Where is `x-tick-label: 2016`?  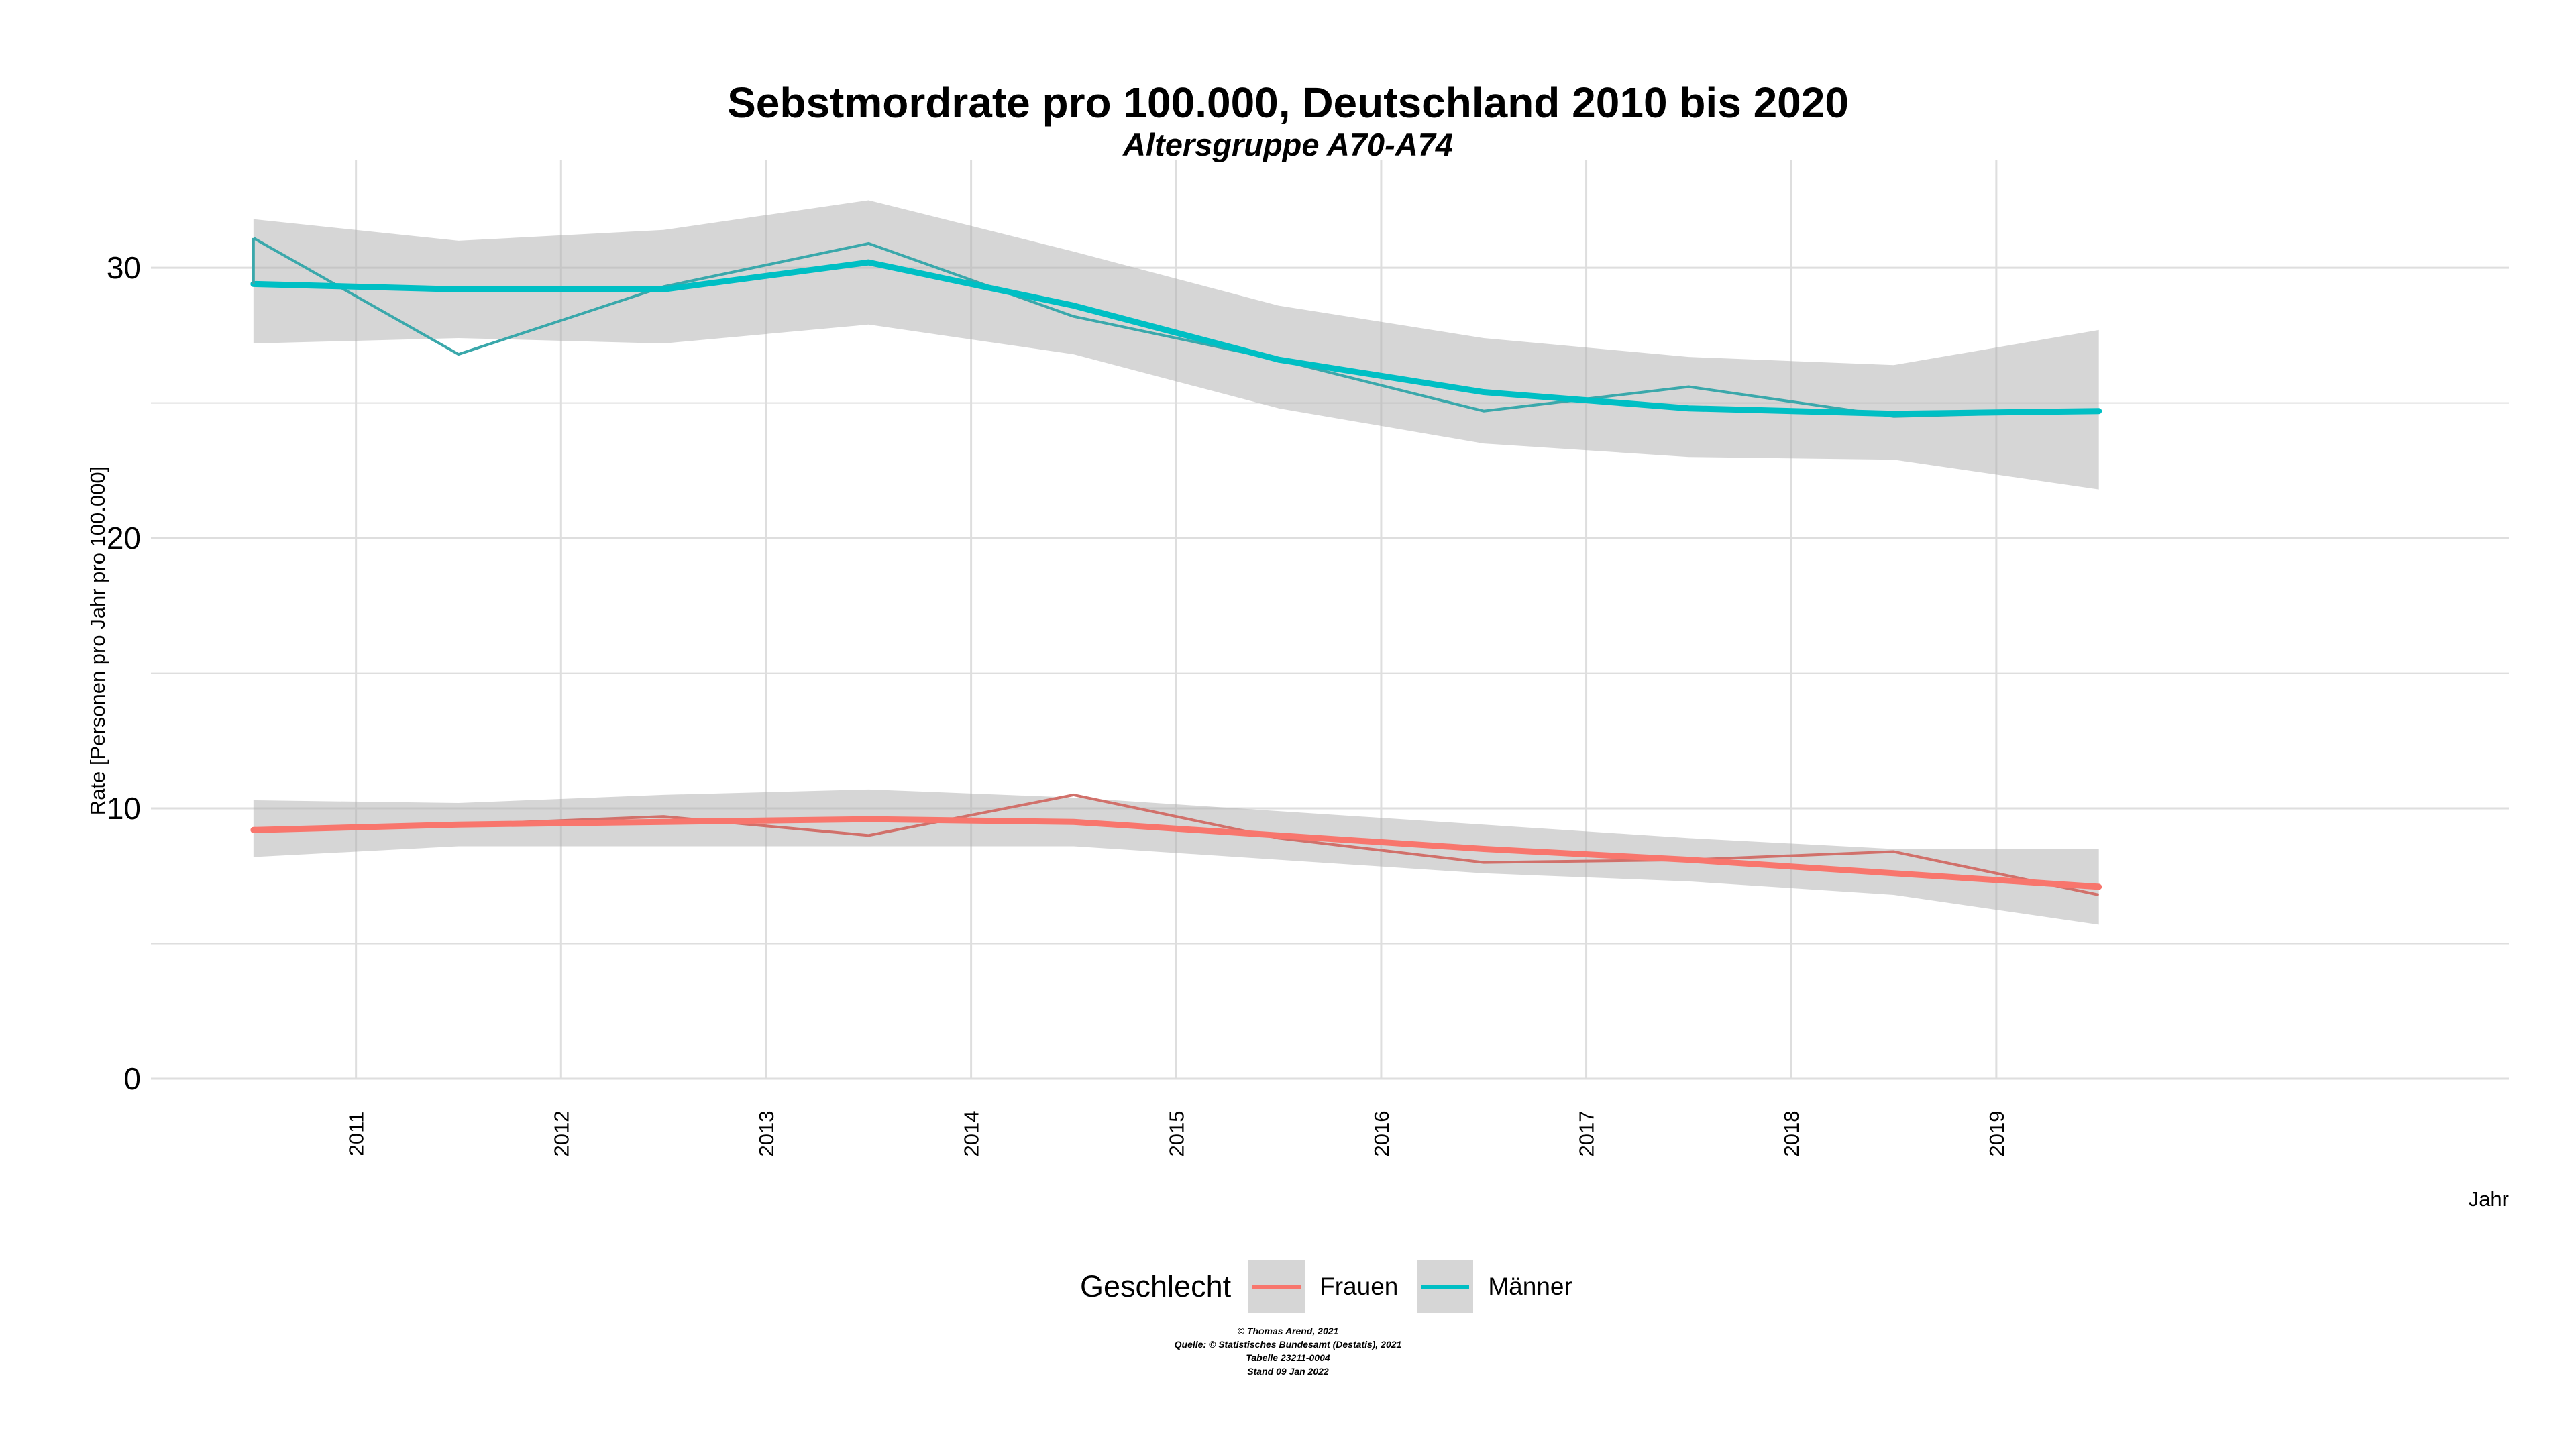
x-tick-label: 2016 is located at coordinates (1381, 1134).